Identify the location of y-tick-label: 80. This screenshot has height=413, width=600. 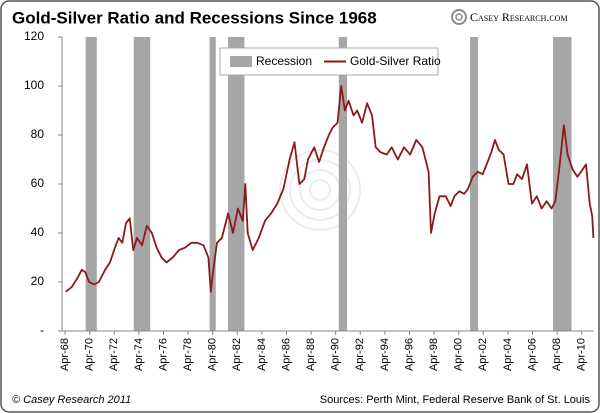
(38, 134).